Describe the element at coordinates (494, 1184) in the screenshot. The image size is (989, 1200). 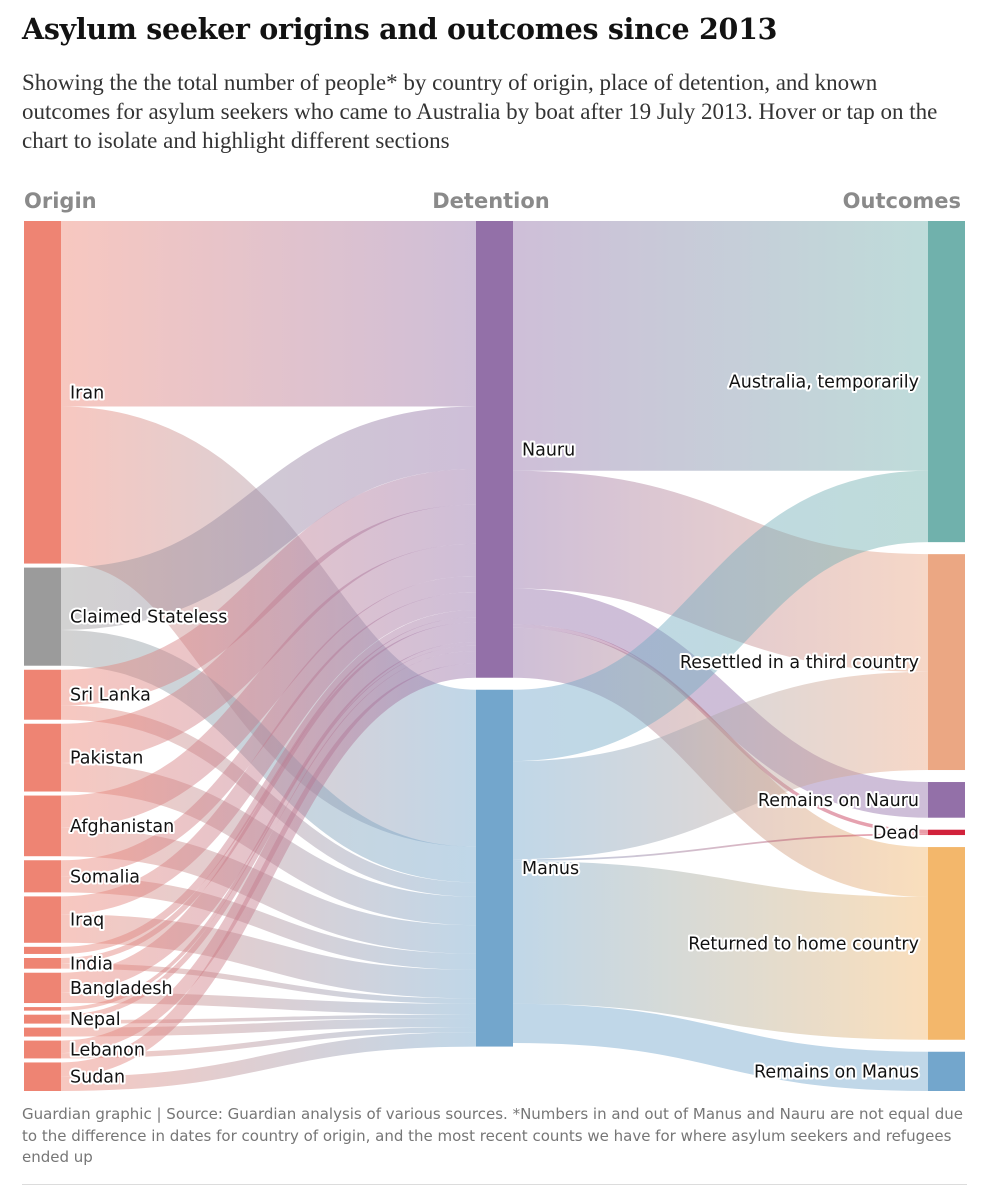
I see `footer-divider` at that location.